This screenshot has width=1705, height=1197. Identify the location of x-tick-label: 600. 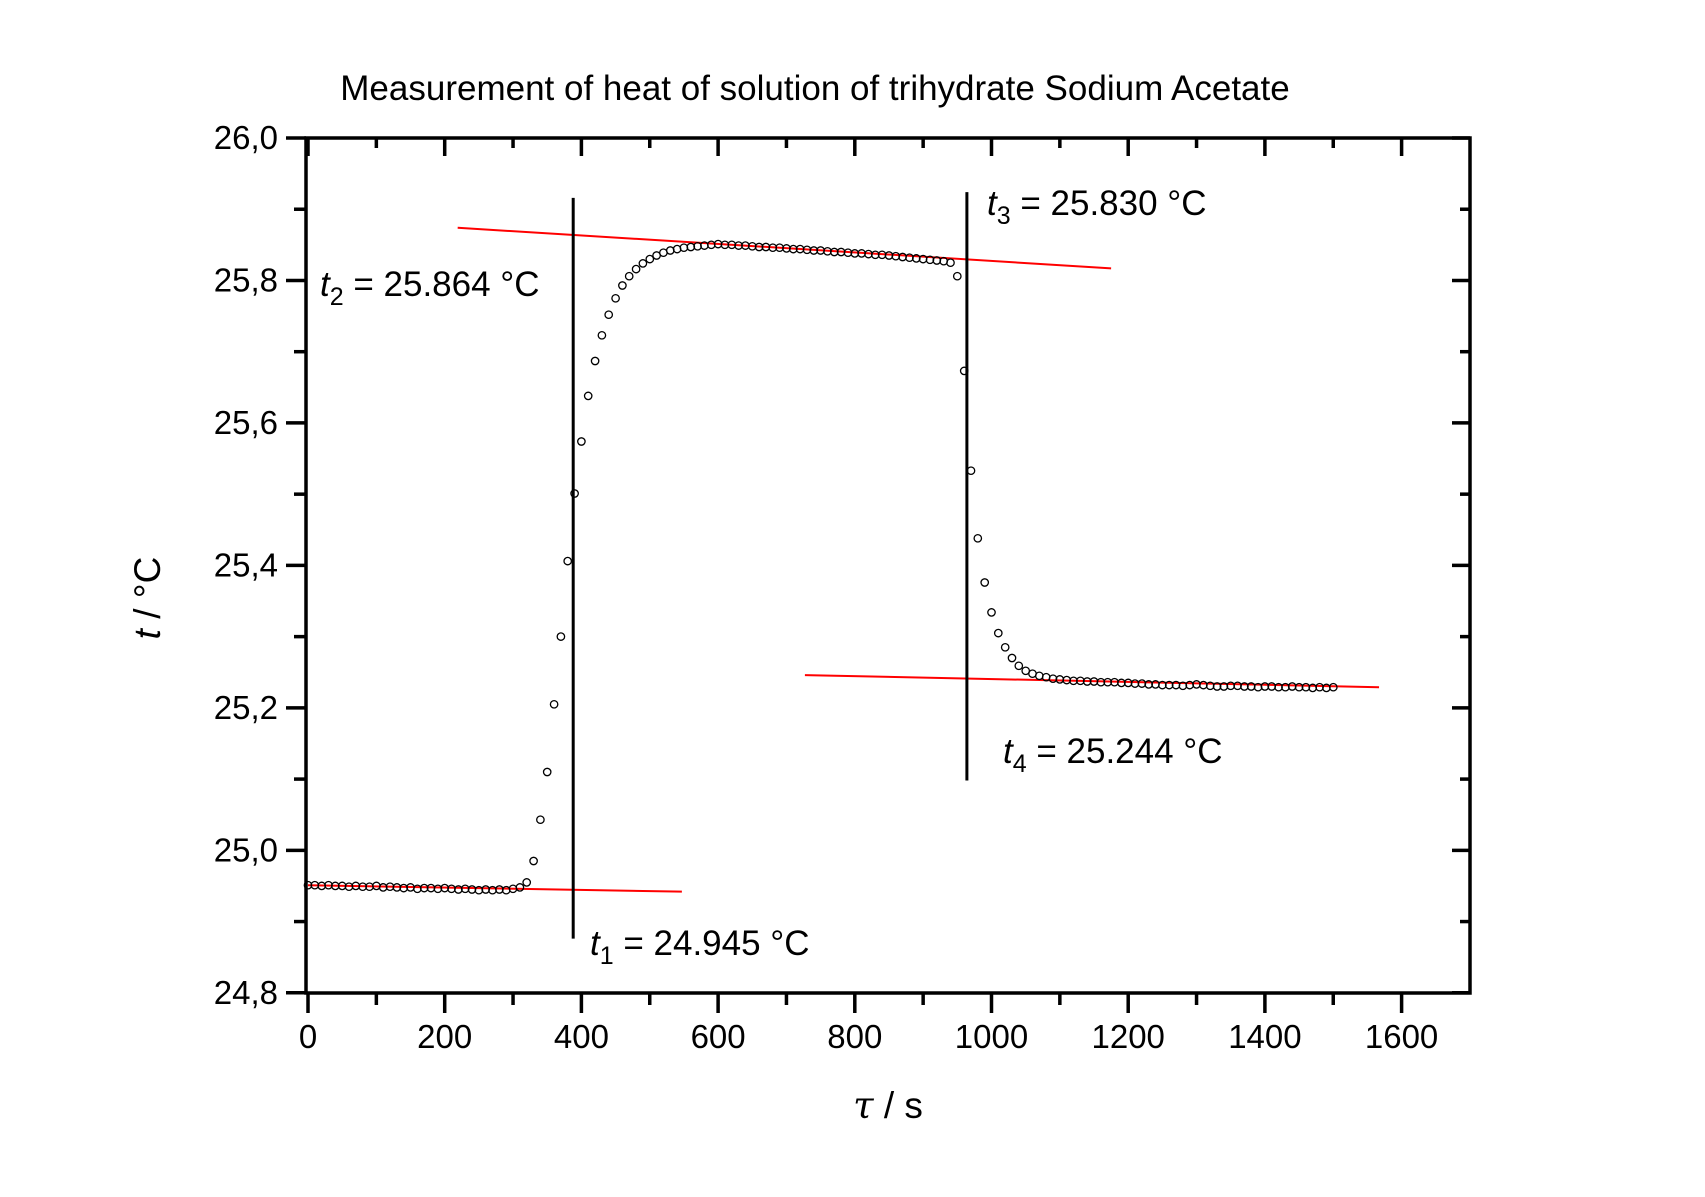
(718, 1036).